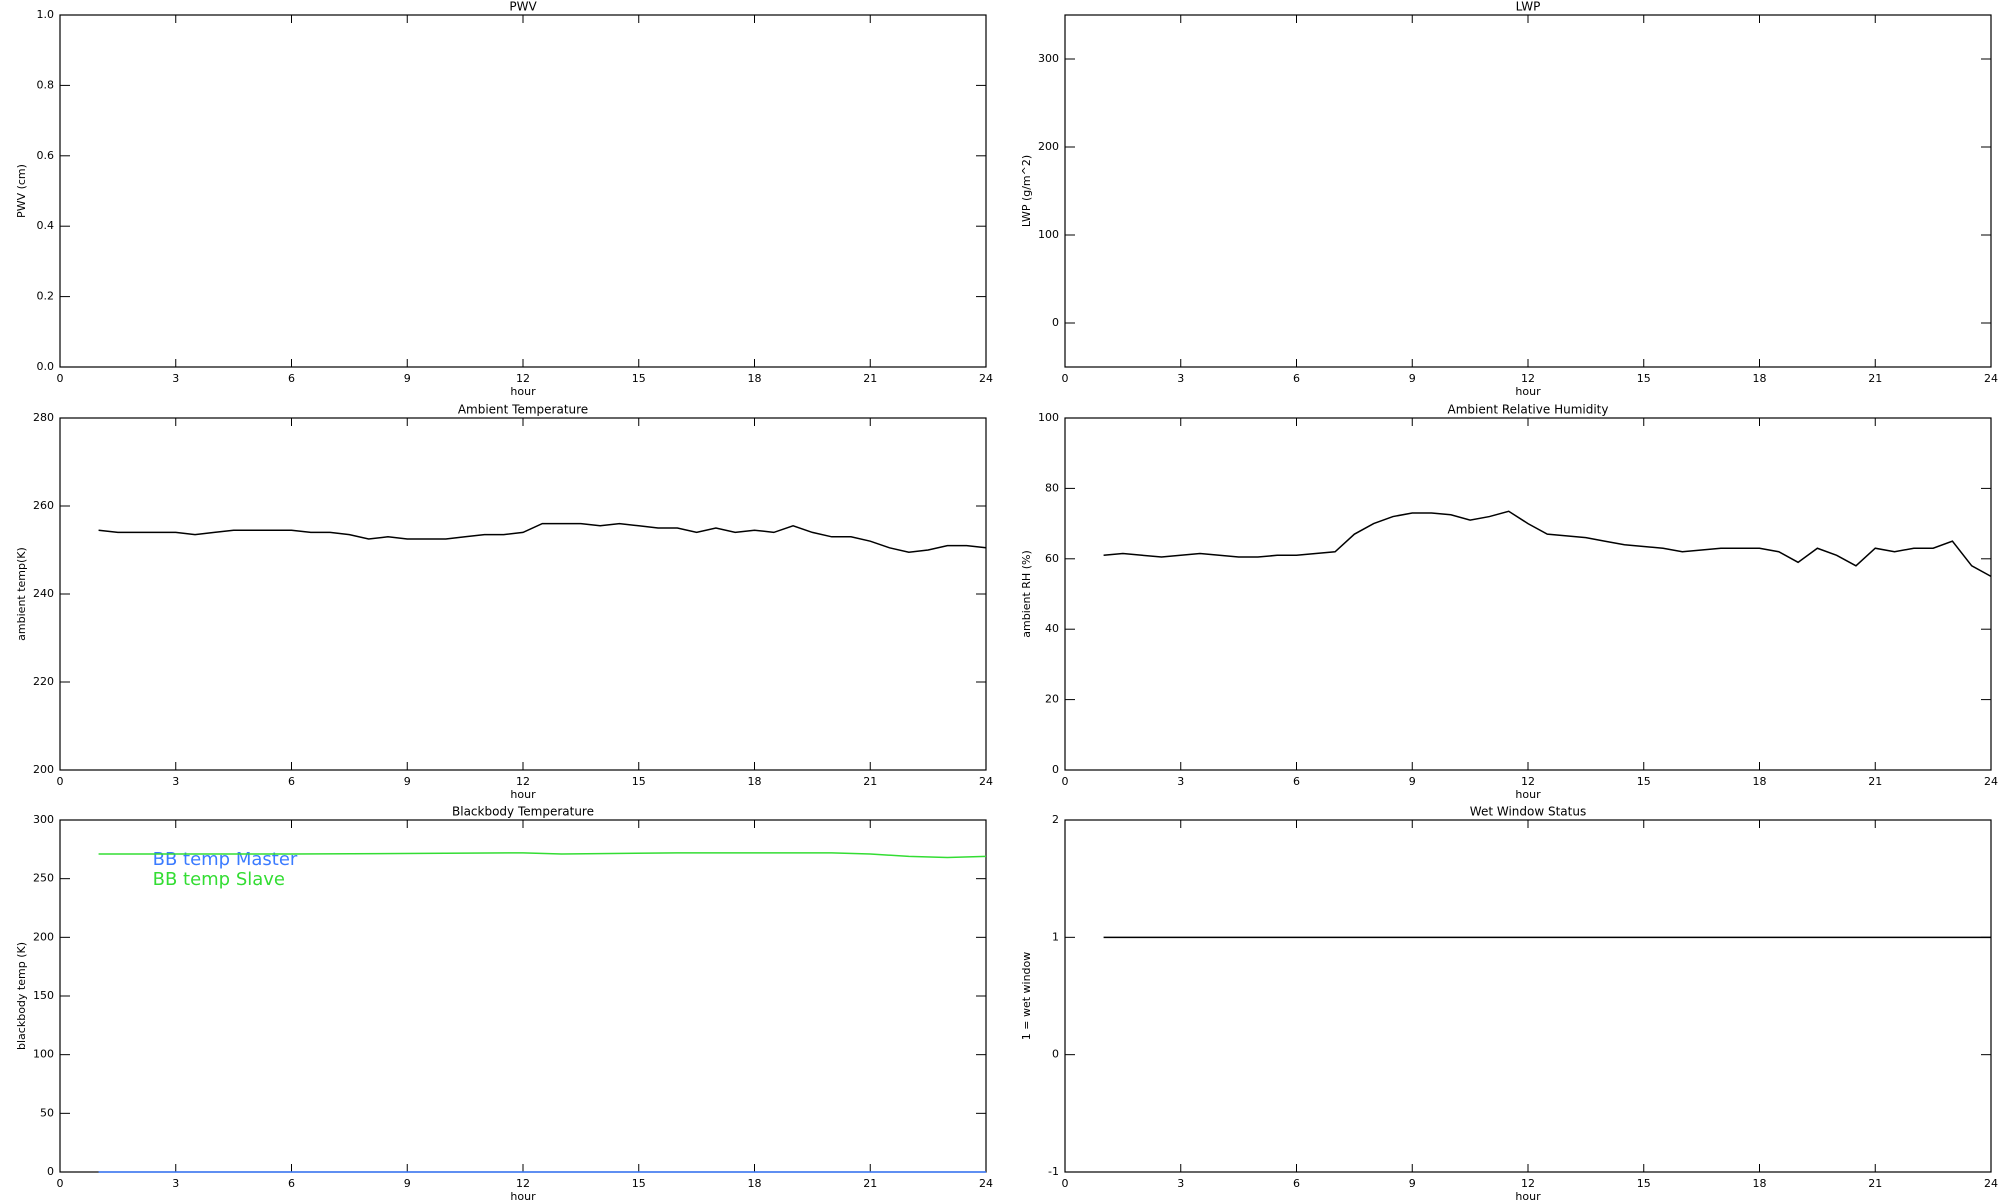 The width and height of the screenshot is (2000, 1200). I want to click on y-tick-label: 0.6, so click(46, 155).